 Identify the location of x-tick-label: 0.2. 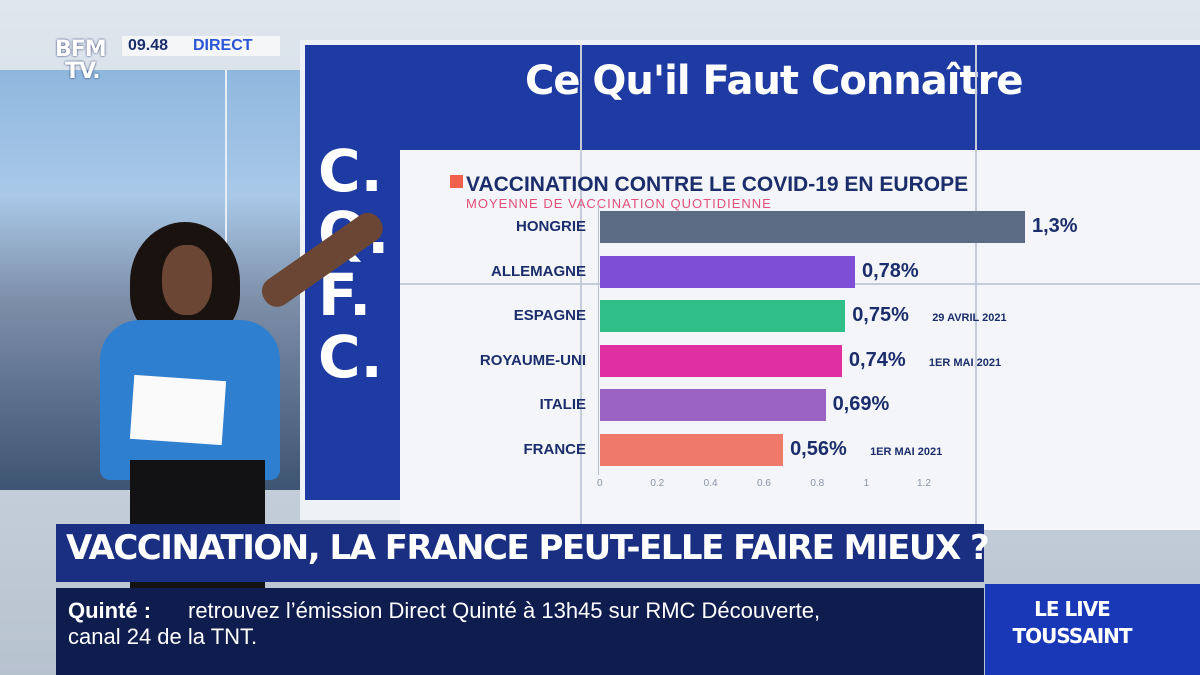
(657, 483).